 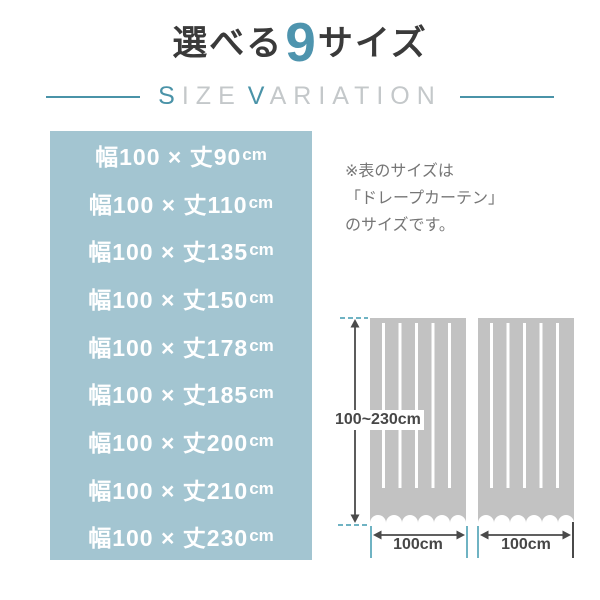 I want to click on size-row: 幅100 × 丈110 cm, so click(x=181, y=203).